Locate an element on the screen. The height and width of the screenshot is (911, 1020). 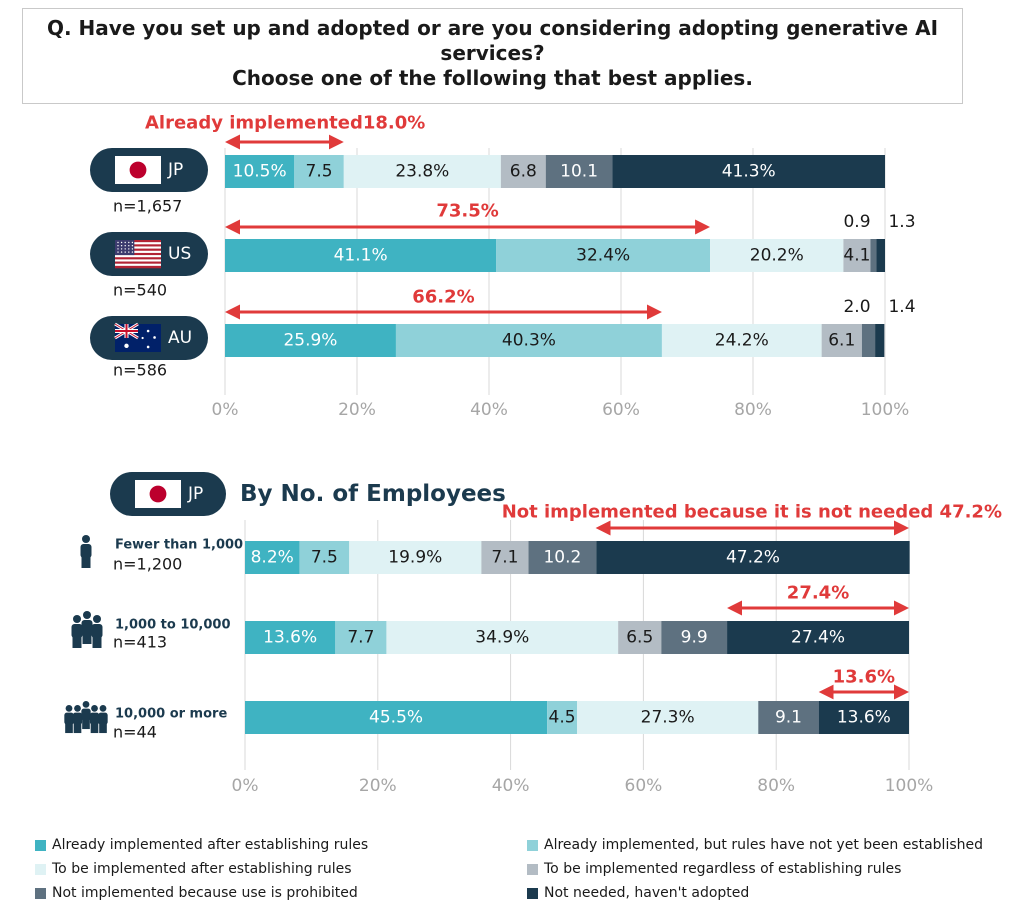
au-flag-cross-red is located at coordinates (126, 331).